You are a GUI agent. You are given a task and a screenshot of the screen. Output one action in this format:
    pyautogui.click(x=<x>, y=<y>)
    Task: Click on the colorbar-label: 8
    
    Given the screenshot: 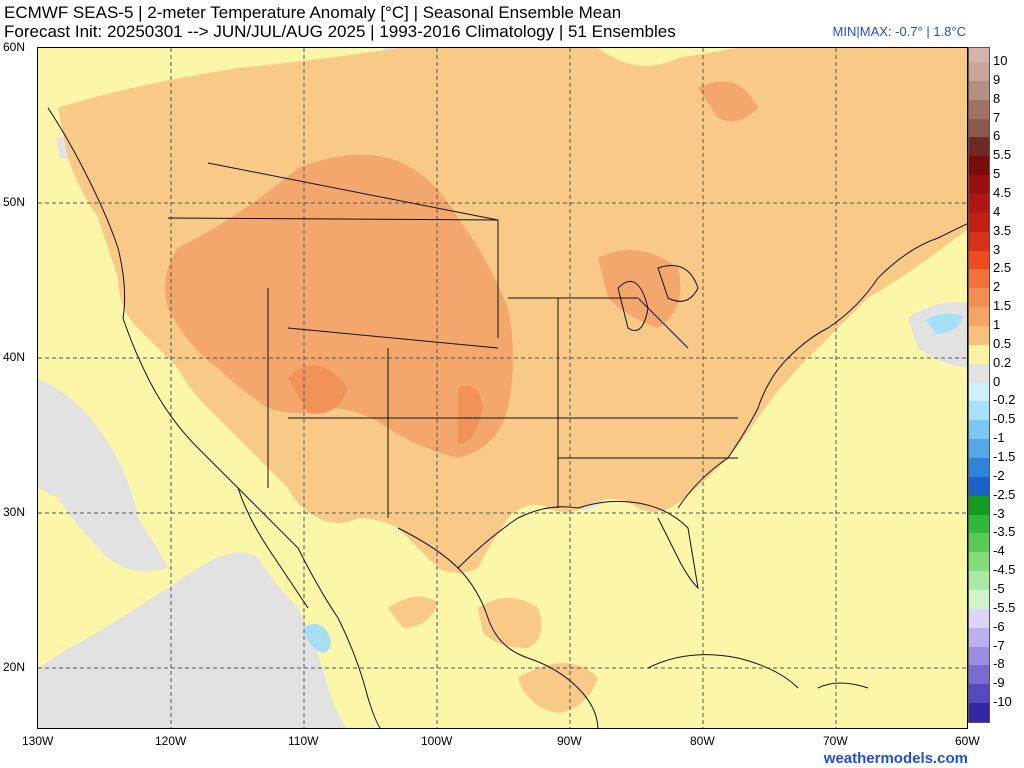 What is the action you would take?
    pyautogui.click(x=997, y=98)
    